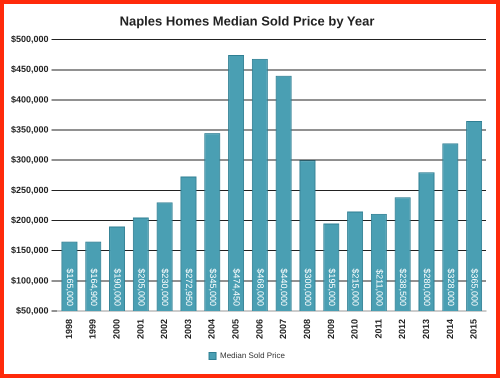  Describe the element at coordinates (402, 329) in the screenshot. I see `x-tick-label: 2012` at that location.